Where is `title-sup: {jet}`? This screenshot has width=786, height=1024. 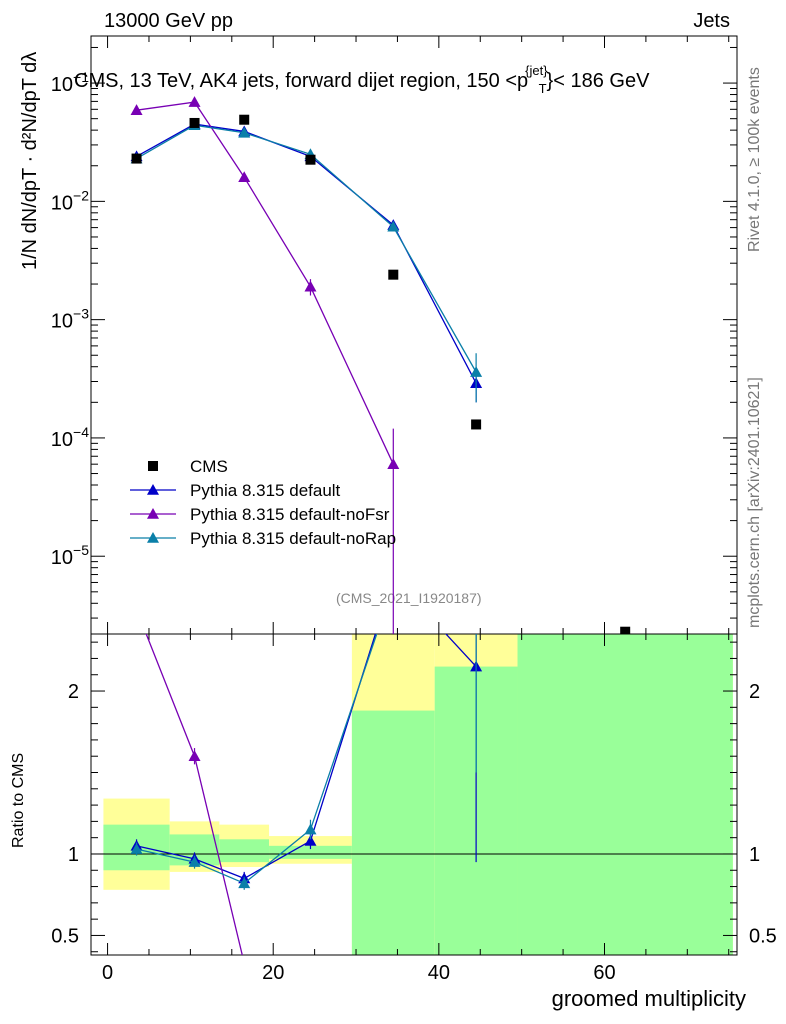 title-sup: {jet} is located at coordinates (536, 70).